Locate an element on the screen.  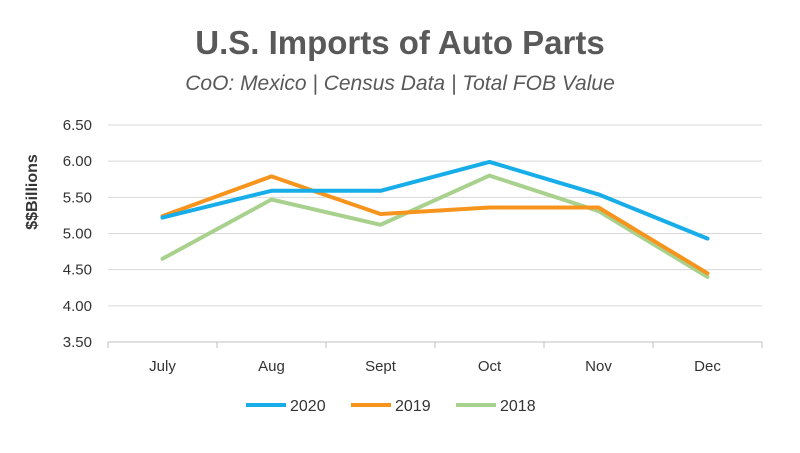
y-axis-ticks: 3.50 4.00 4.50 5.00 5.50 6.00 6.50 is located at coordinates (77, 234).